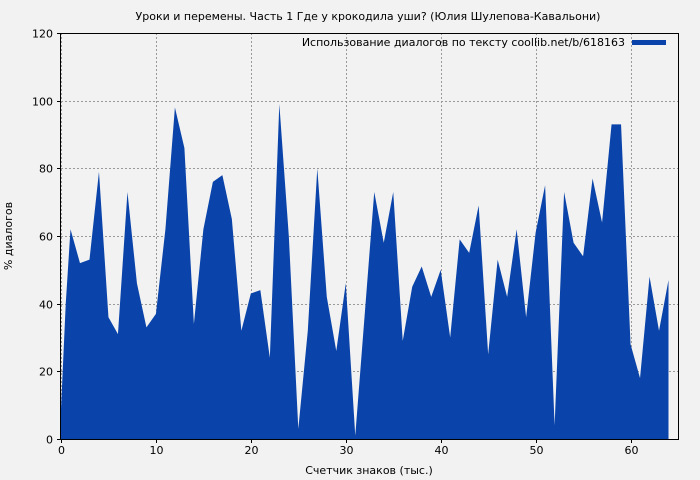 This screenshot has width=700, height=480. What do you see at coordinates (442, 450) in the screenshot?
I see `x-tick-label: 40` at bounding box center [442, 450].